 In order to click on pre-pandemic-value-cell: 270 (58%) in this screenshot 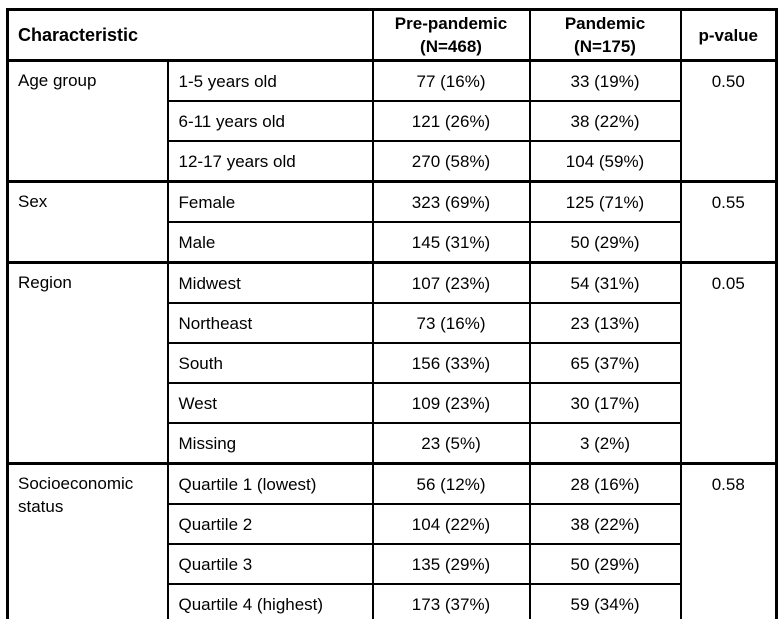, I will do `click(451, 161)`.